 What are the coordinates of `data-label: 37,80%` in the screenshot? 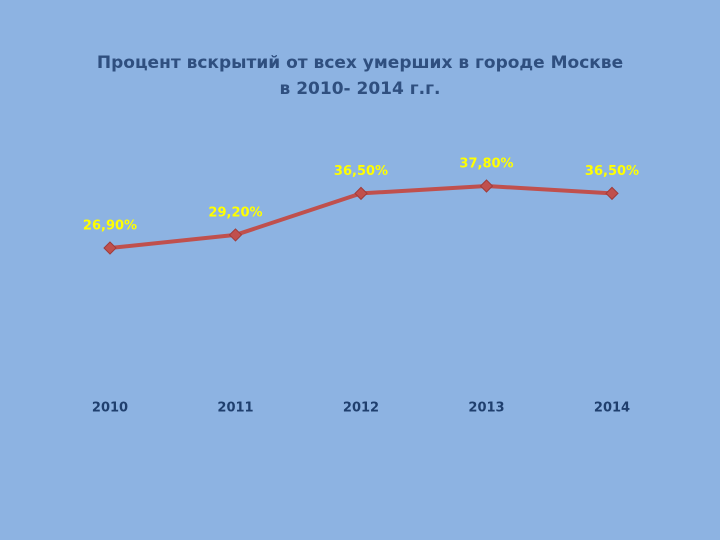 It's located at (486, 164).